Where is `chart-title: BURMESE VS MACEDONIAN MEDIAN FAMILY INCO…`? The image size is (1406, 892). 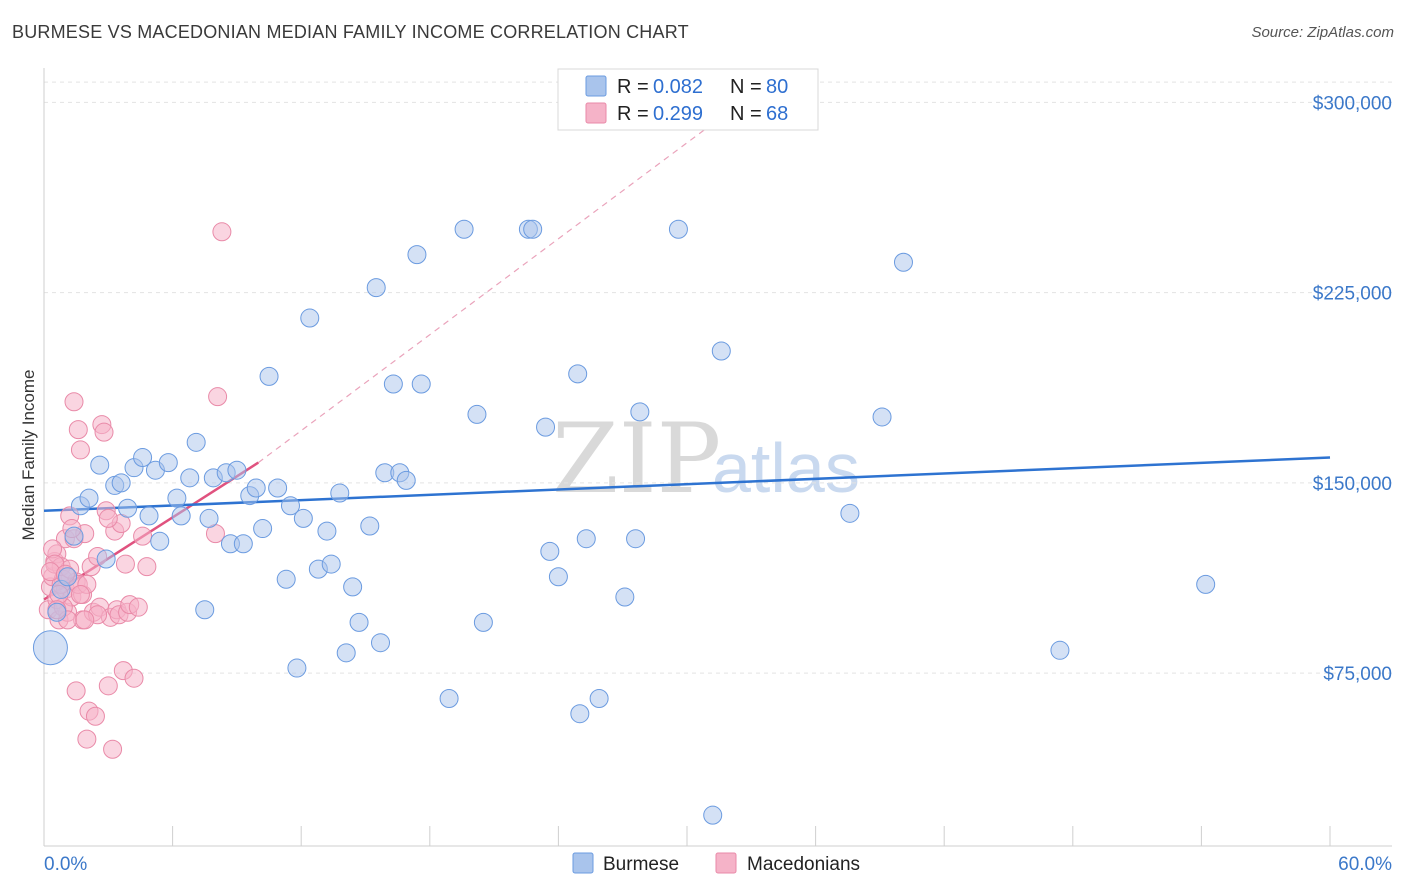 chart-title: BURMESE VS MACEDONIAN MEDIAN FAMILY INCO… is located at coordinates (350, 32).